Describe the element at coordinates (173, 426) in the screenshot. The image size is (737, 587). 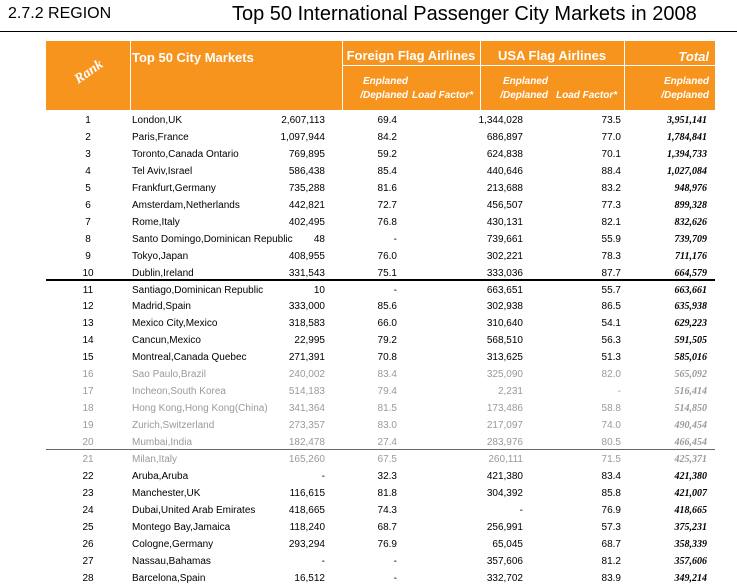
I see `city-cell: Zurich,Switzerland` at that location.